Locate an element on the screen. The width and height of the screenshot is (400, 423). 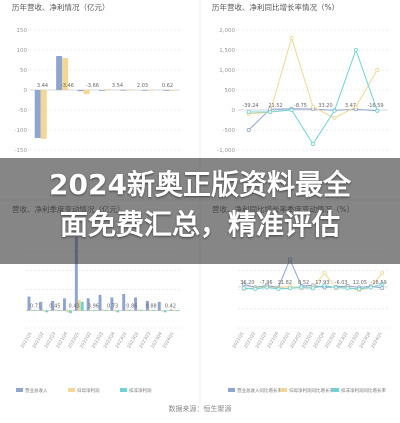
data-source-footer: 数据来源：恒生聚源 is located at coordinates (200, 409).